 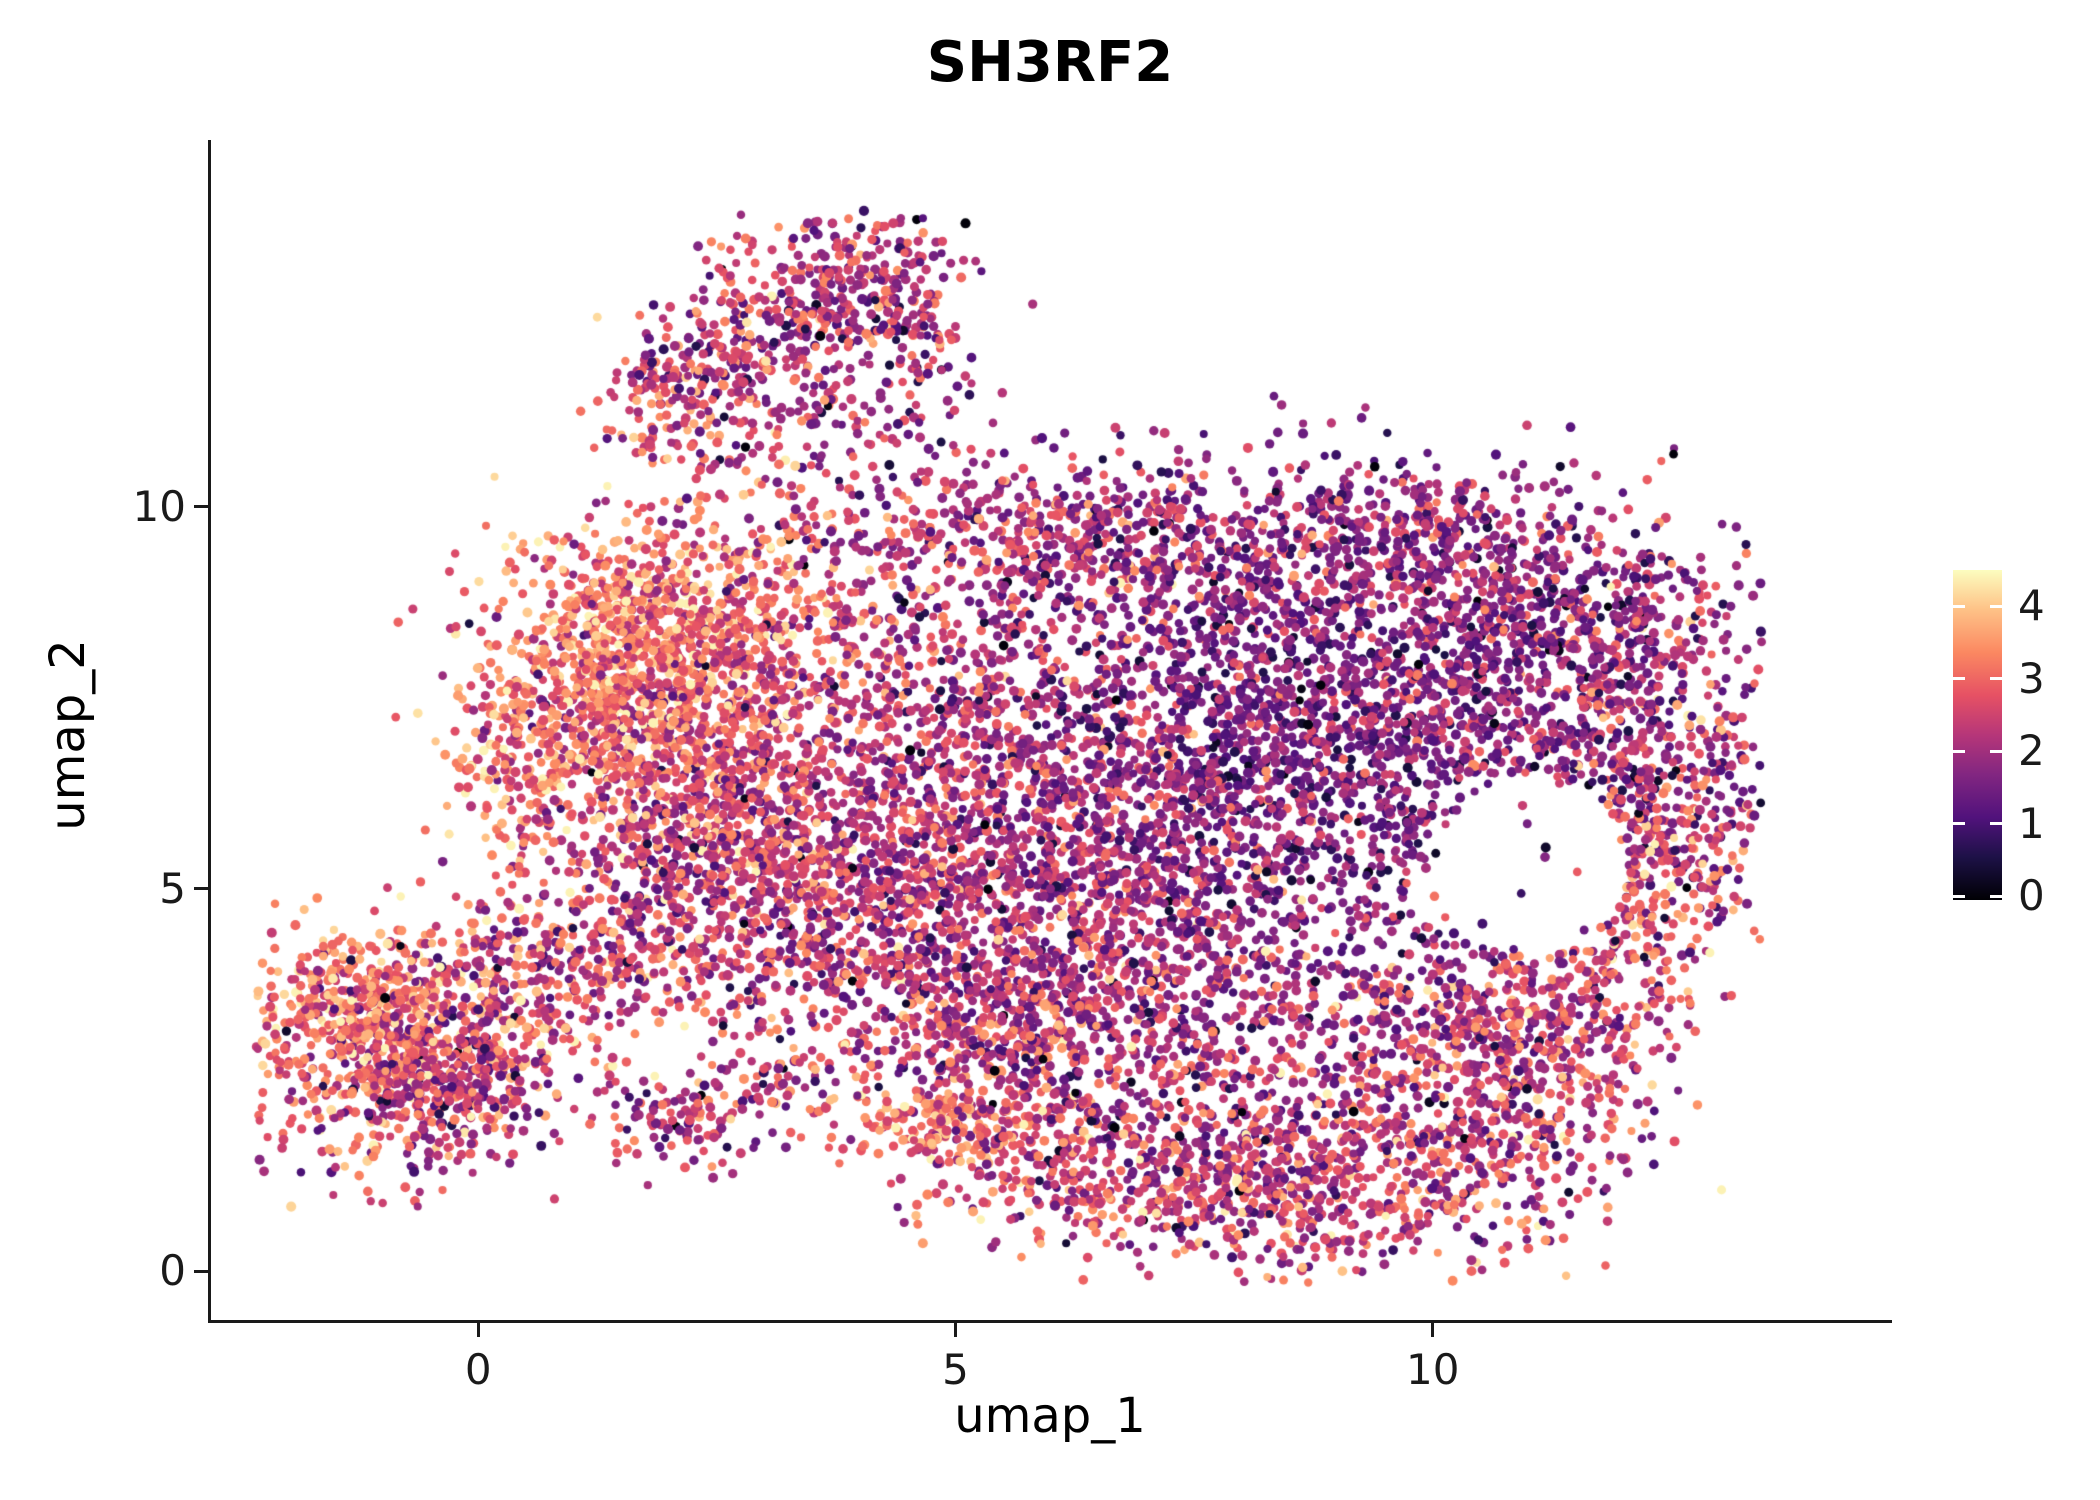 I want to click on colorbar-gradient, so click(x=1977, y=735).